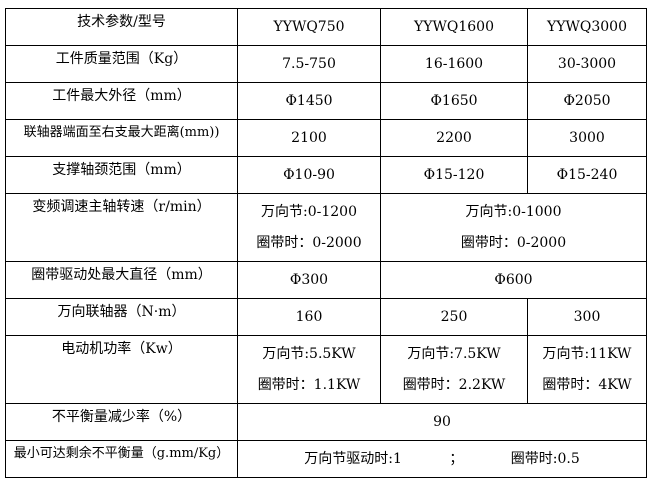 The image size is (652, 478). Describe the element at coordinates (309, 138) in the screenshot. I see `cell: 2100` at that location.